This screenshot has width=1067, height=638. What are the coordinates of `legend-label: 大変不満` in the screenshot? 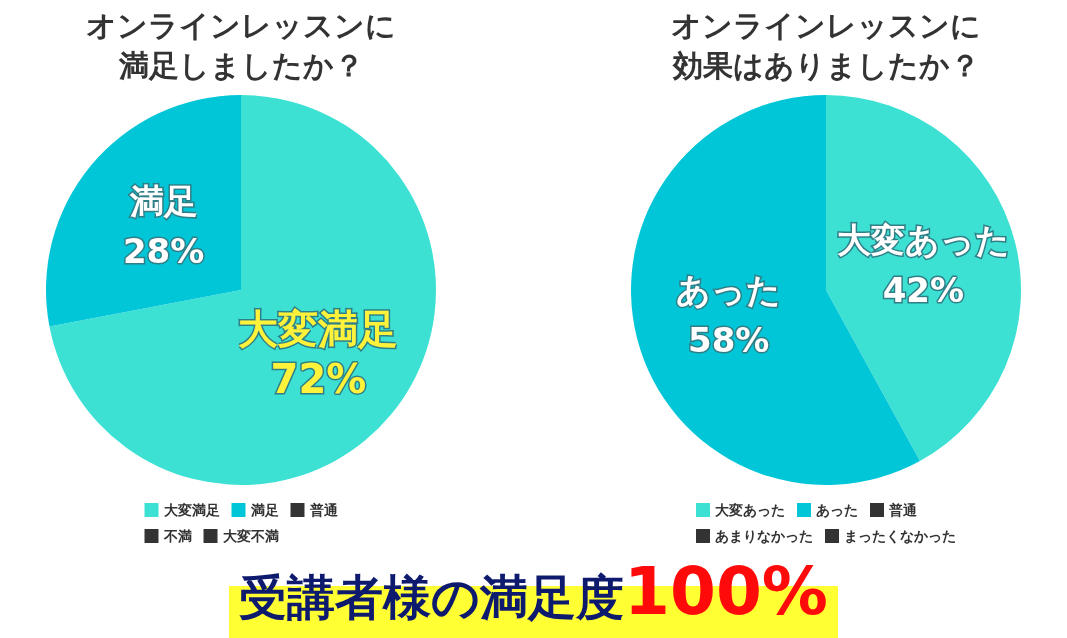 It's located at (250, 536).